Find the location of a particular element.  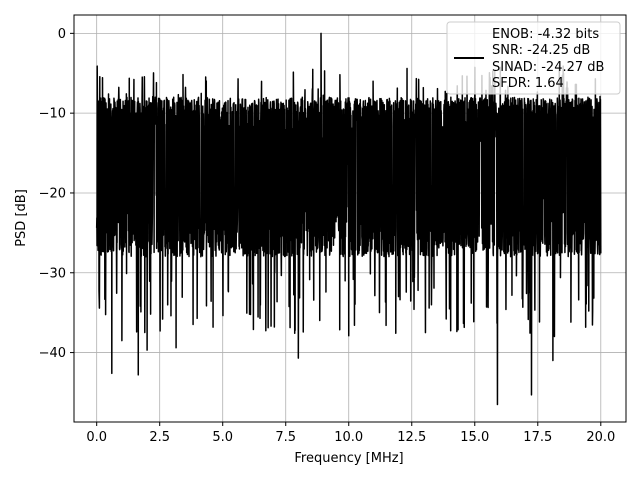

x-axis-label: Frequency [MHz] is located at coordinates (348, 458).